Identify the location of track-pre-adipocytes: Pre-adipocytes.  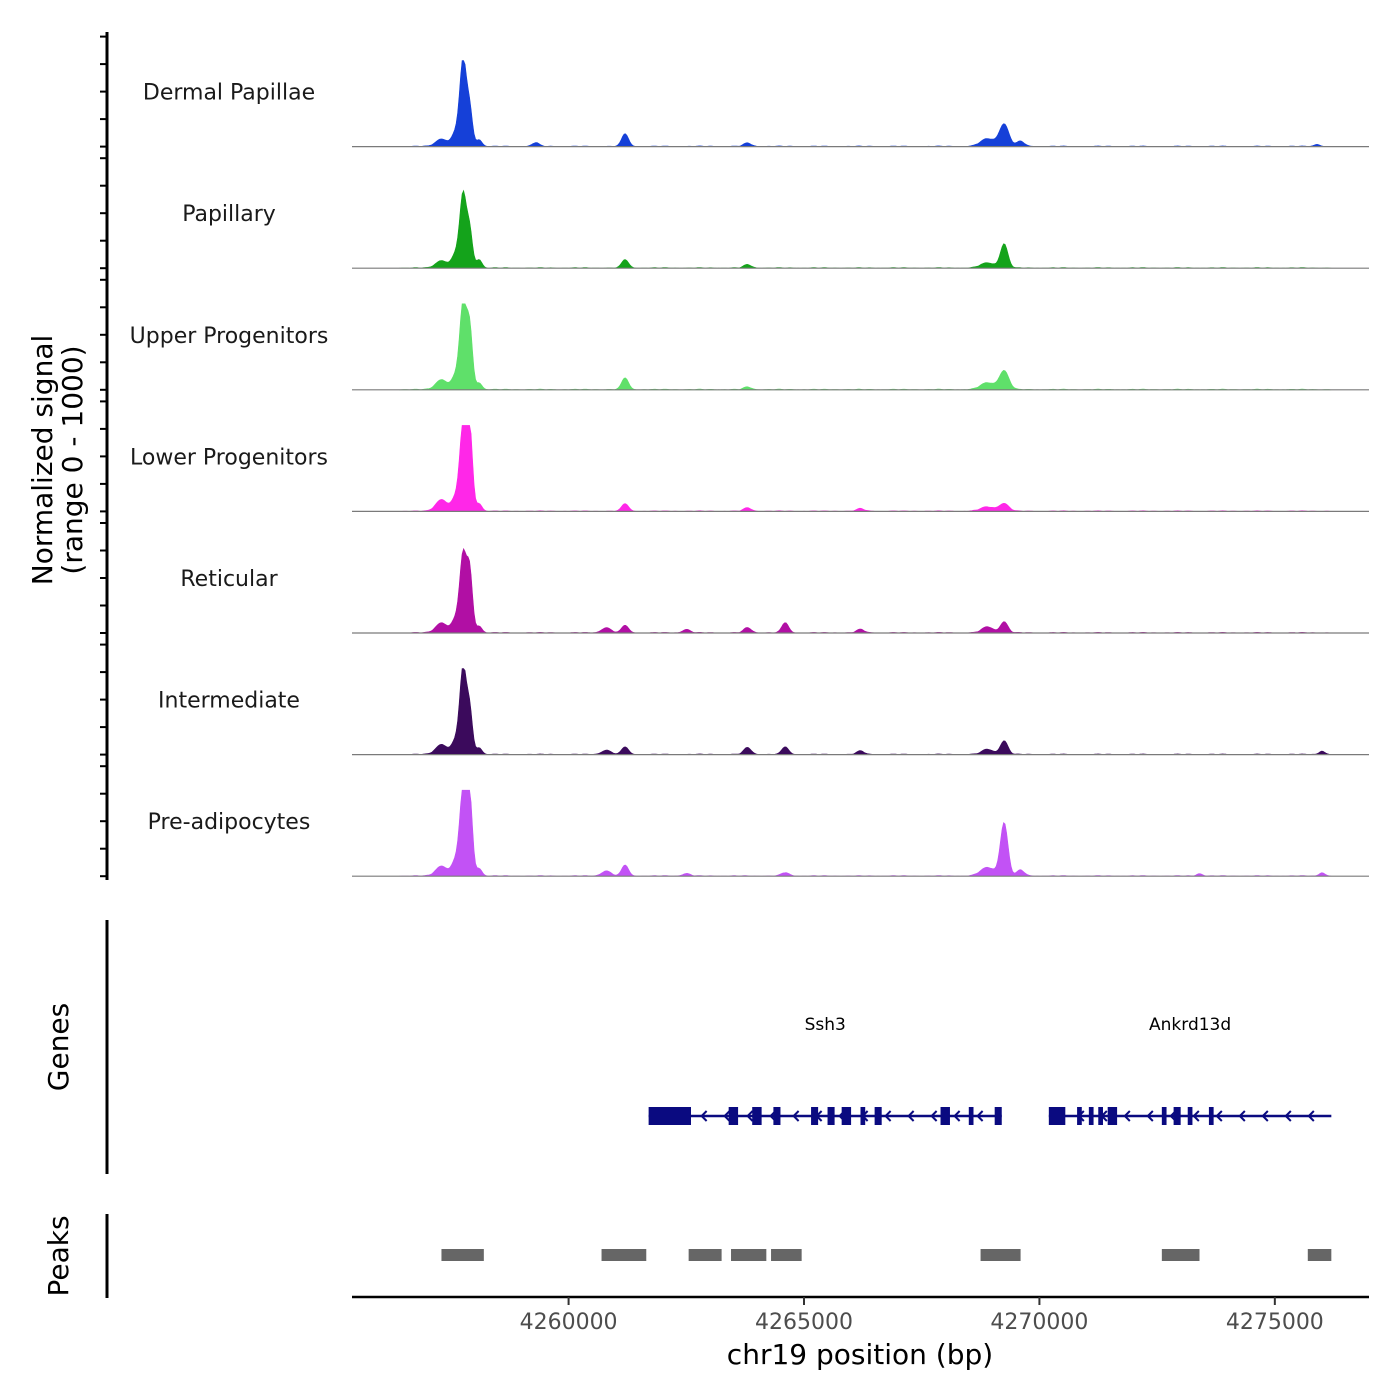
(758, 833).